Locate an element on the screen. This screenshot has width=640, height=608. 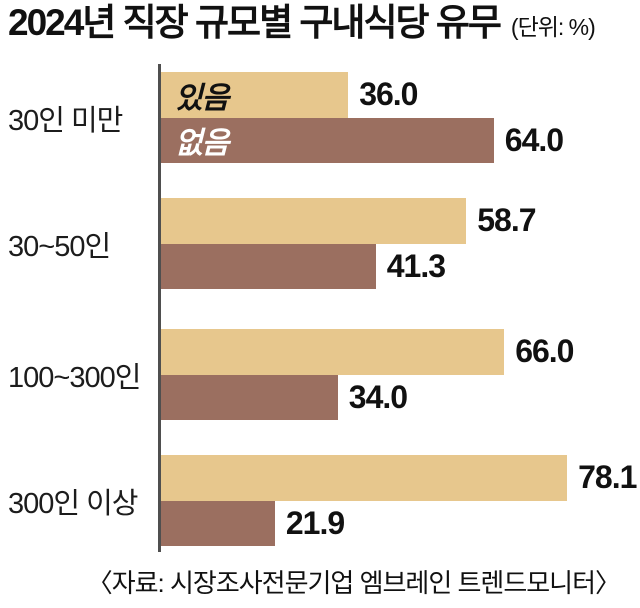
value-label-yes-group-0: 36.0 is located at coordinates (388, 94).